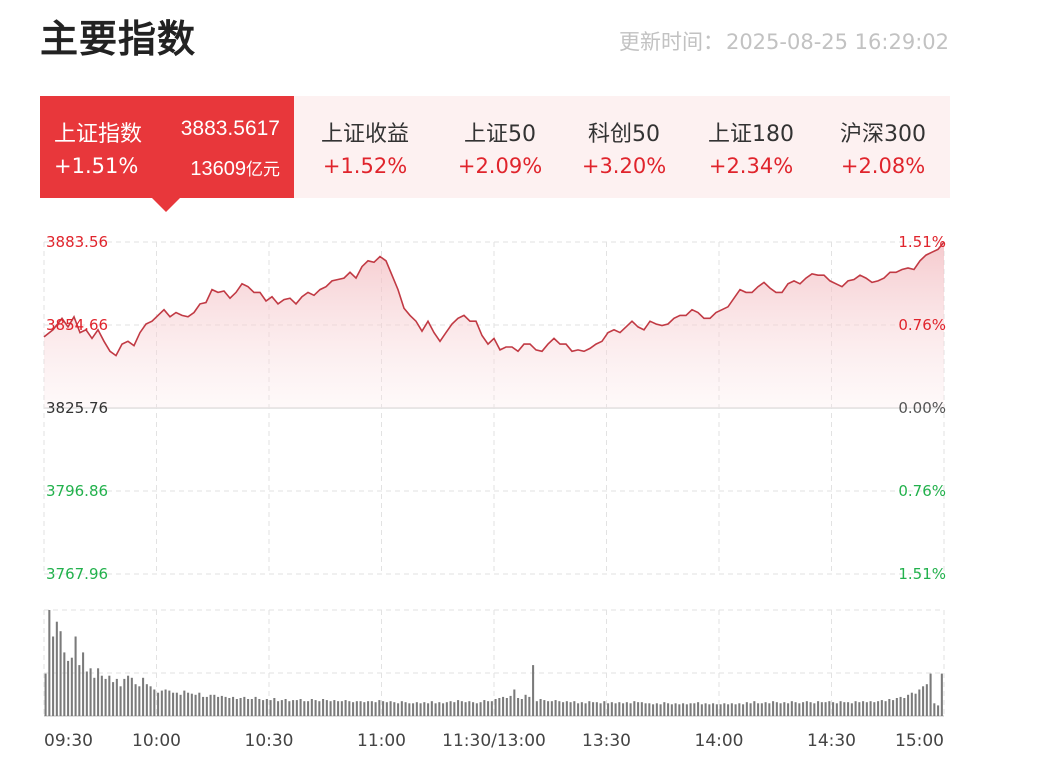 The width and height of the screenshot is (1039, 762). I want to click on tab-sse-50: 上证50 +2.09%, so click(500, 147).